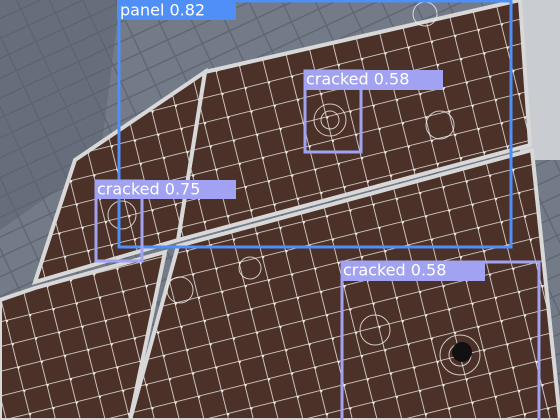 This screenshot has width=560, height=420. I want to click on roof-shadow, so click(60, 115).